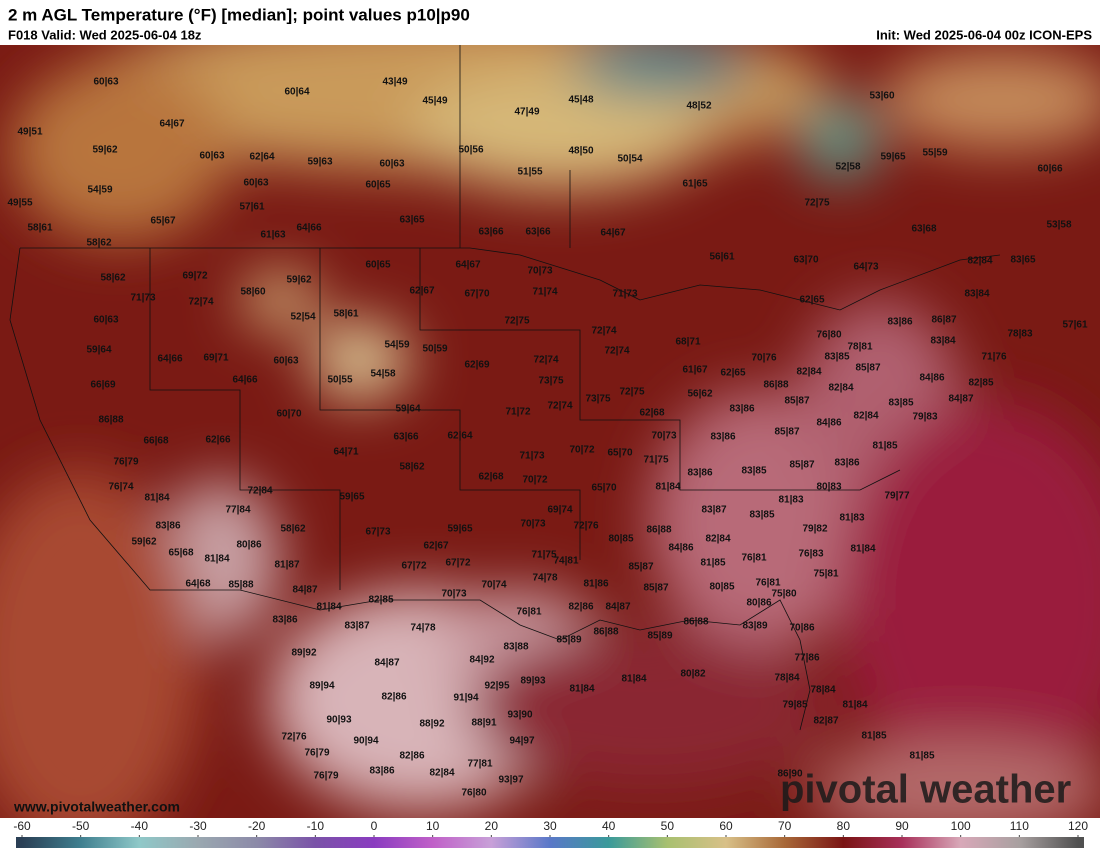  What do you see at coordinates (568, 640) in the screenshot?
I see `point-value: 85|89` at bounding box center [568, 640].